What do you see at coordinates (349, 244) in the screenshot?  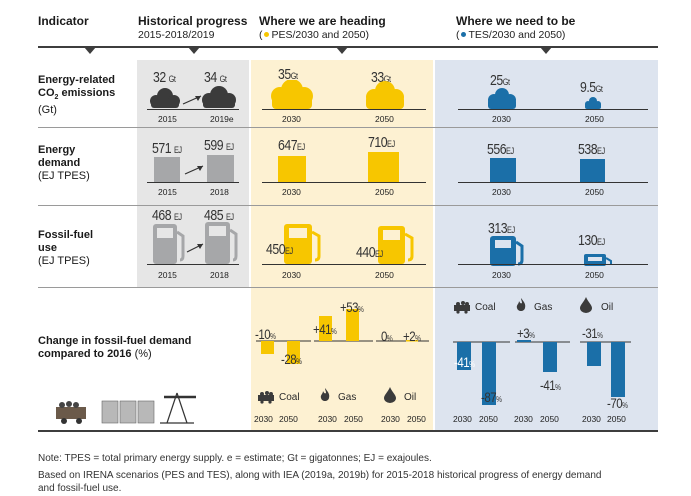 I see `fossil-pes-pumps` at bounding box center [349, 244].